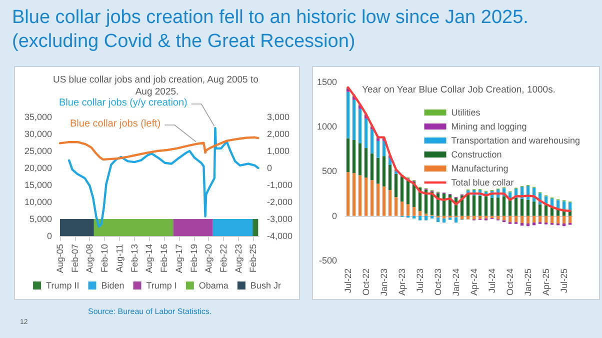 Image resolution: width=602 pixels, height=338 pixels. I want to click on chart-title: Year on Year Blue Collar Job Creation, 1000s., so click(459, 90).